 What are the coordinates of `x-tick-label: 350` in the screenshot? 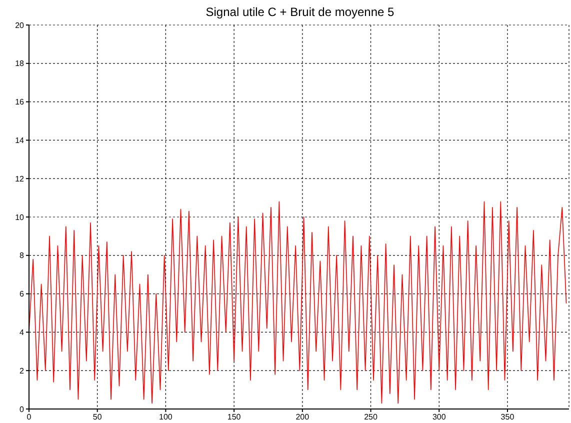 It's located at (507, 417).